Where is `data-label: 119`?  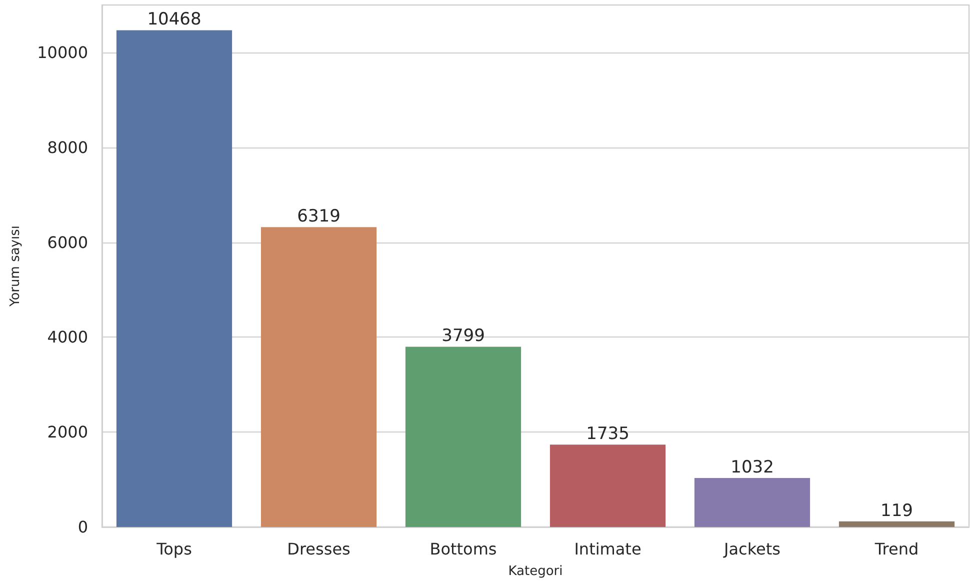 data-label: 119 is located at coordinates (896, 510).